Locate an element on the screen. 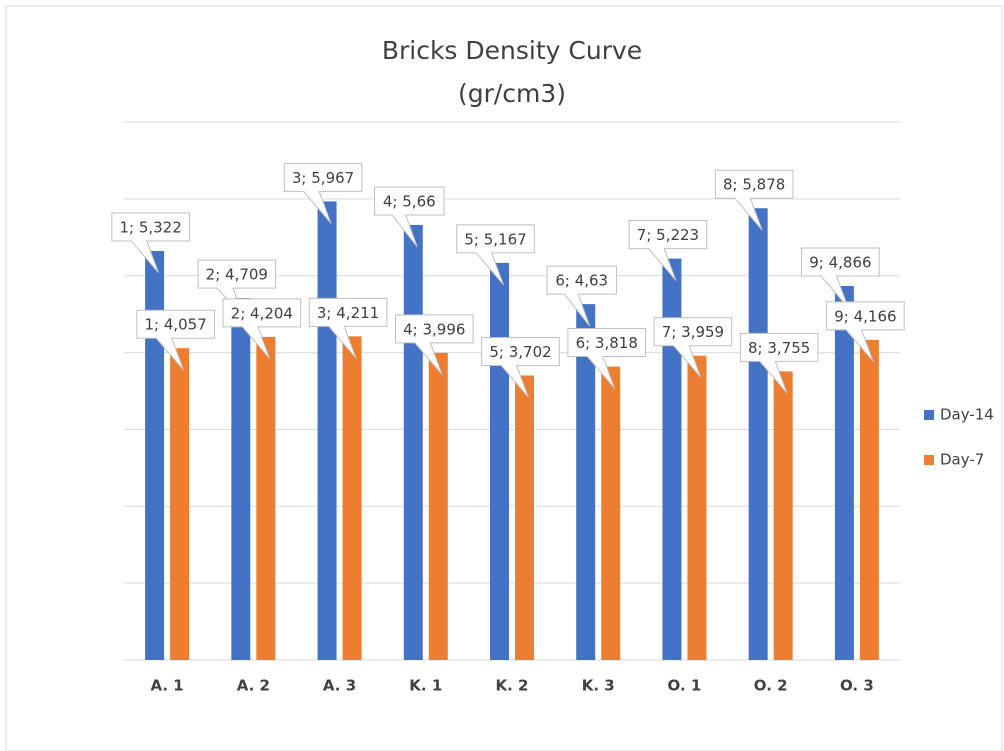 The width and height of the screenshot is (1004, 751). data-label: 7; 5,223 is located at coordinates (668, 235).